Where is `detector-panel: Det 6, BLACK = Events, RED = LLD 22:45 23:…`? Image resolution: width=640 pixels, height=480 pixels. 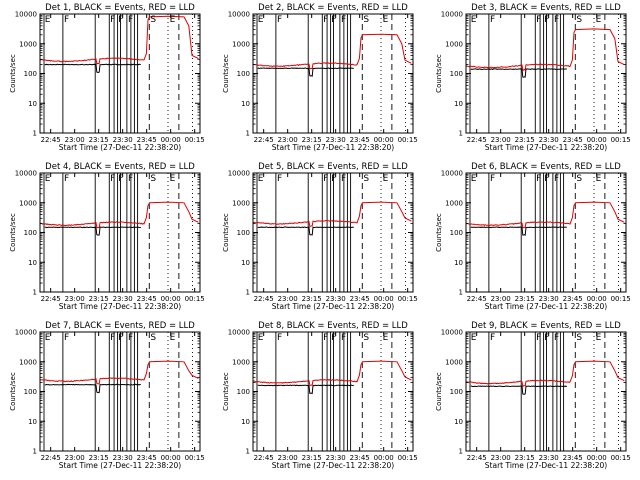
detector-panel: Det 6, BLACK = Events, RED = LLD 22:45 23:… is located at coordinates (533, 236).